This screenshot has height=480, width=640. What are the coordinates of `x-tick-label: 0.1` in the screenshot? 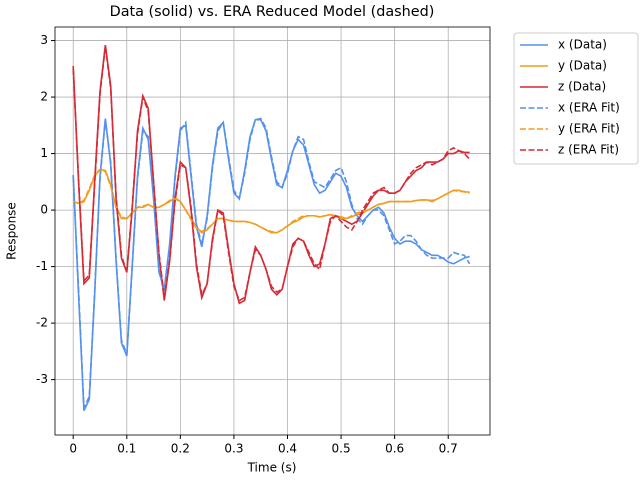 It's located at (126, 449).